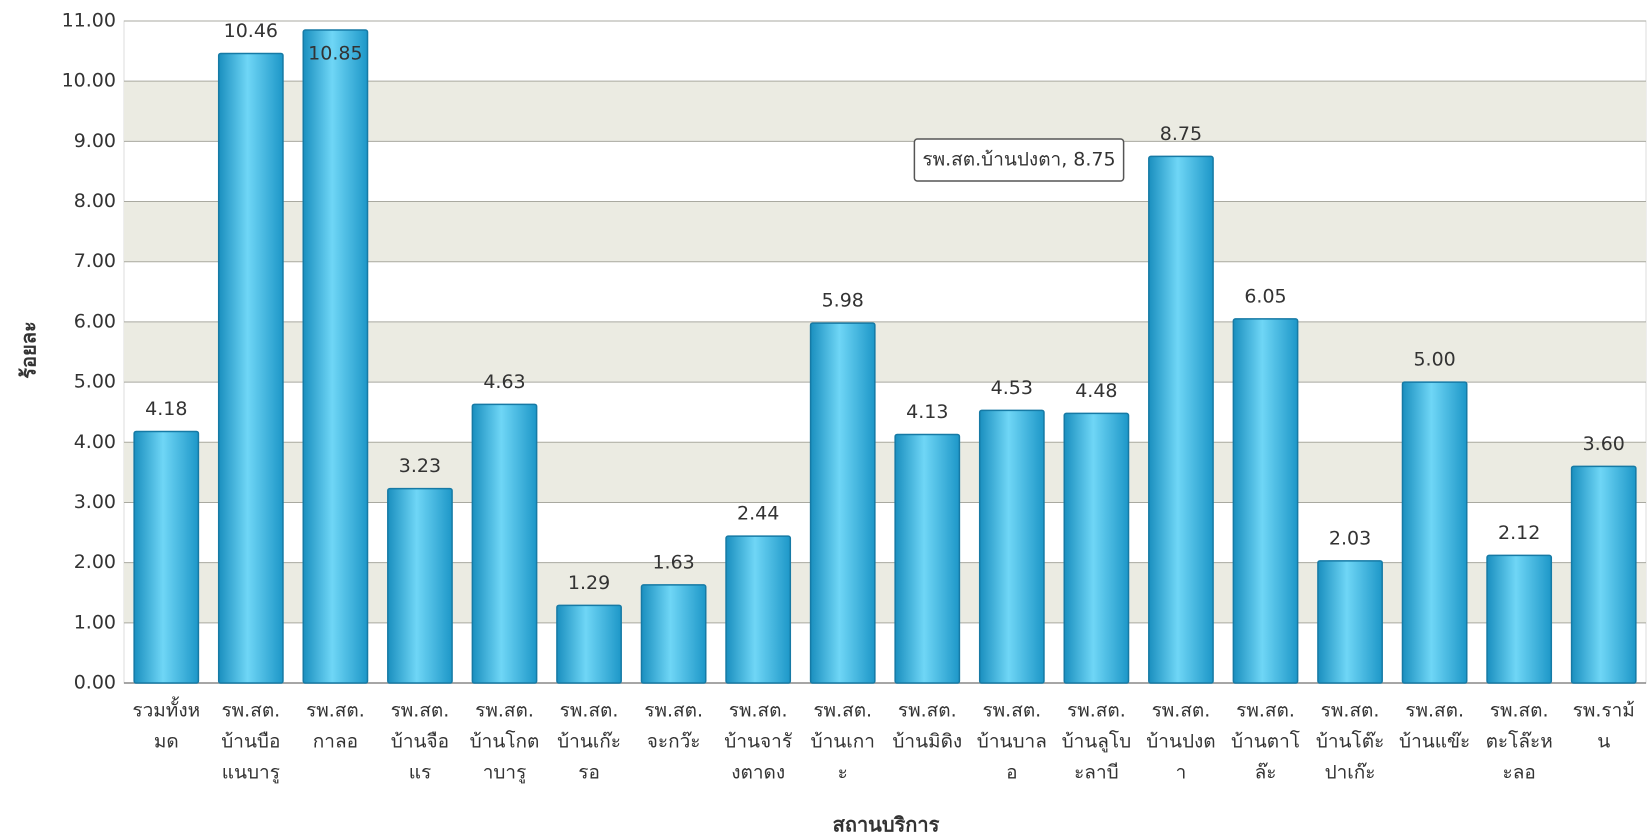  Describe the element at coordinates (95, 683) in the screenshot. I see `y-tick-label: 0.00` at that location.